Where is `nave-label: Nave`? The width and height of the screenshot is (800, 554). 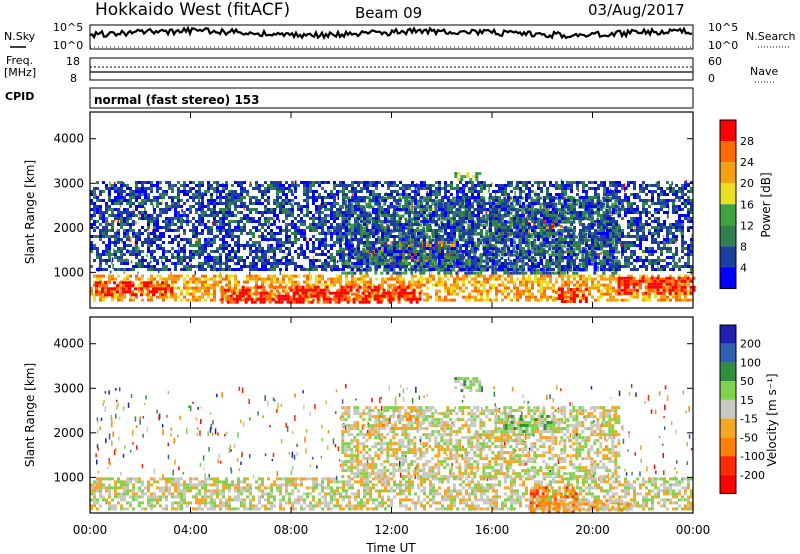
nave-label: Nave is located at coordinates (764, 71).